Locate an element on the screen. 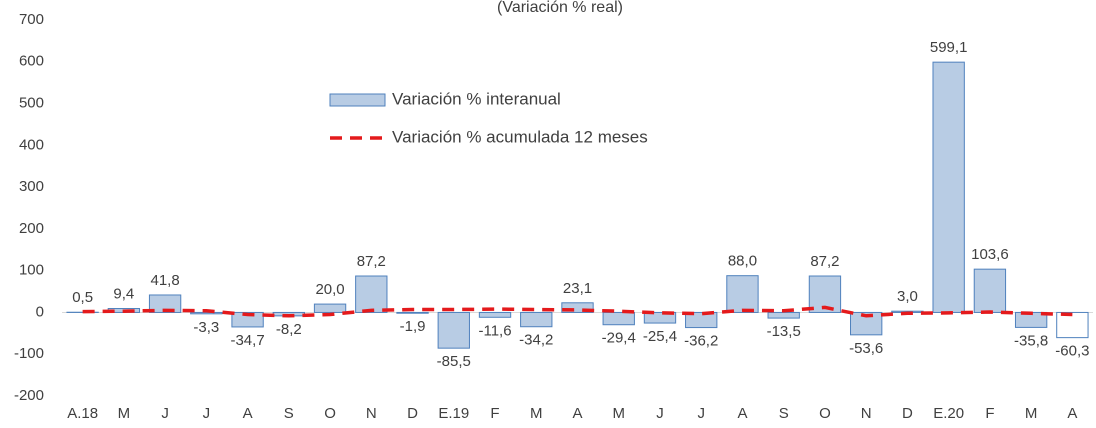  data-label: 103,6 is located at coordinates (990, 254).